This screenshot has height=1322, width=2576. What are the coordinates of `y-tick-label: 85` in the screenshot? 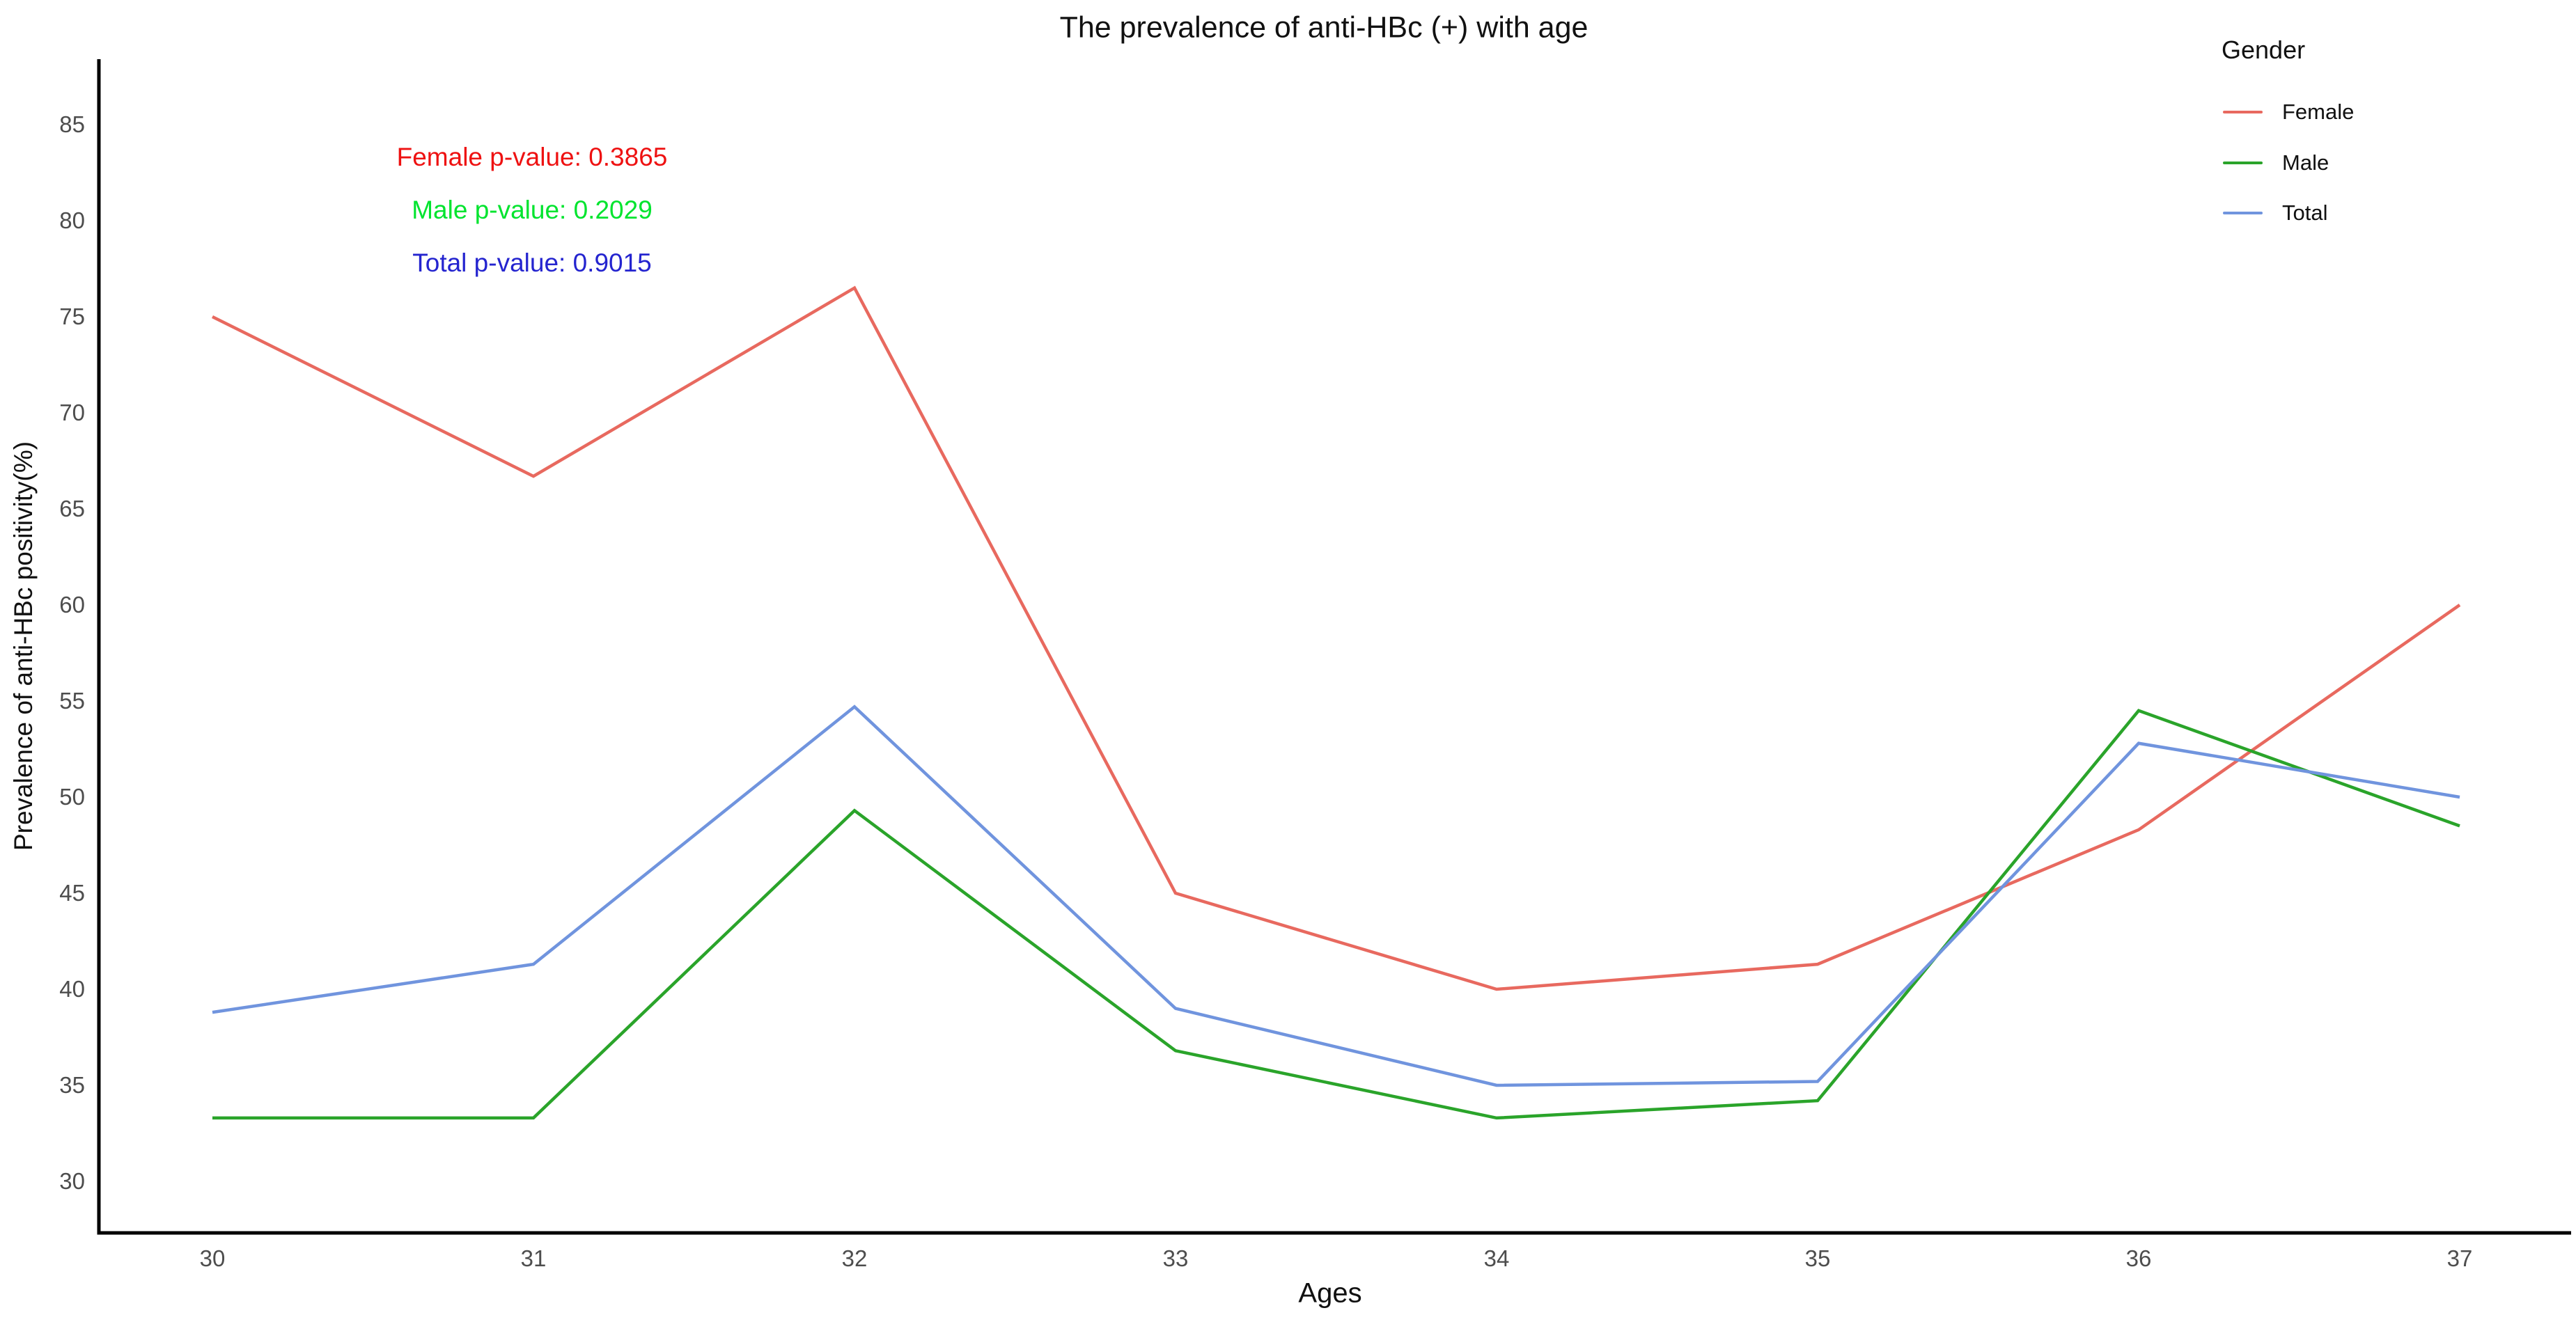 It's located at (72, 124).